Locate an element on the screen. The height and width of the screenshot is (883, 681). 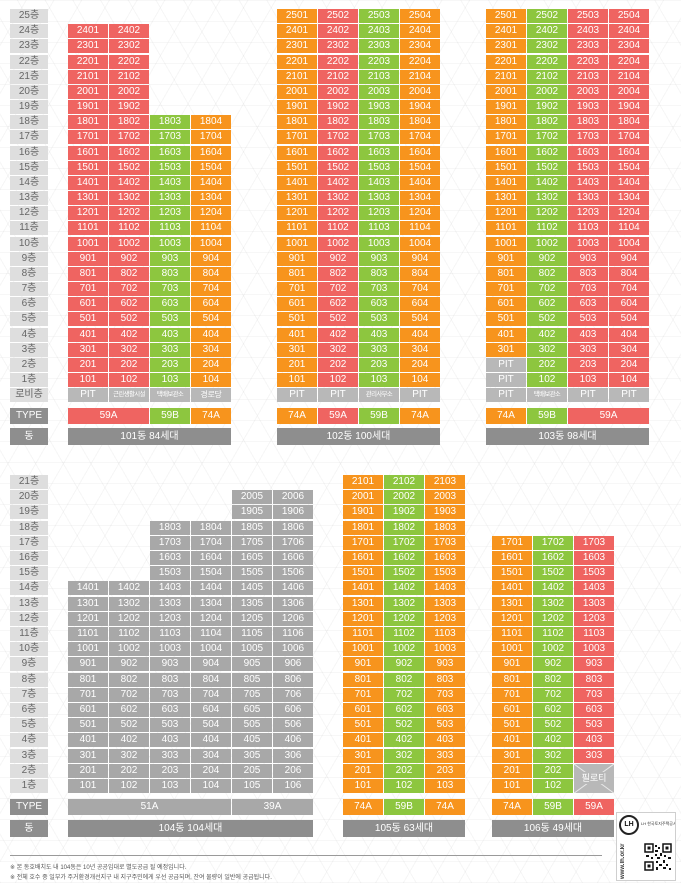
unit-cell: 2201 is located at coordinates (88, 61).